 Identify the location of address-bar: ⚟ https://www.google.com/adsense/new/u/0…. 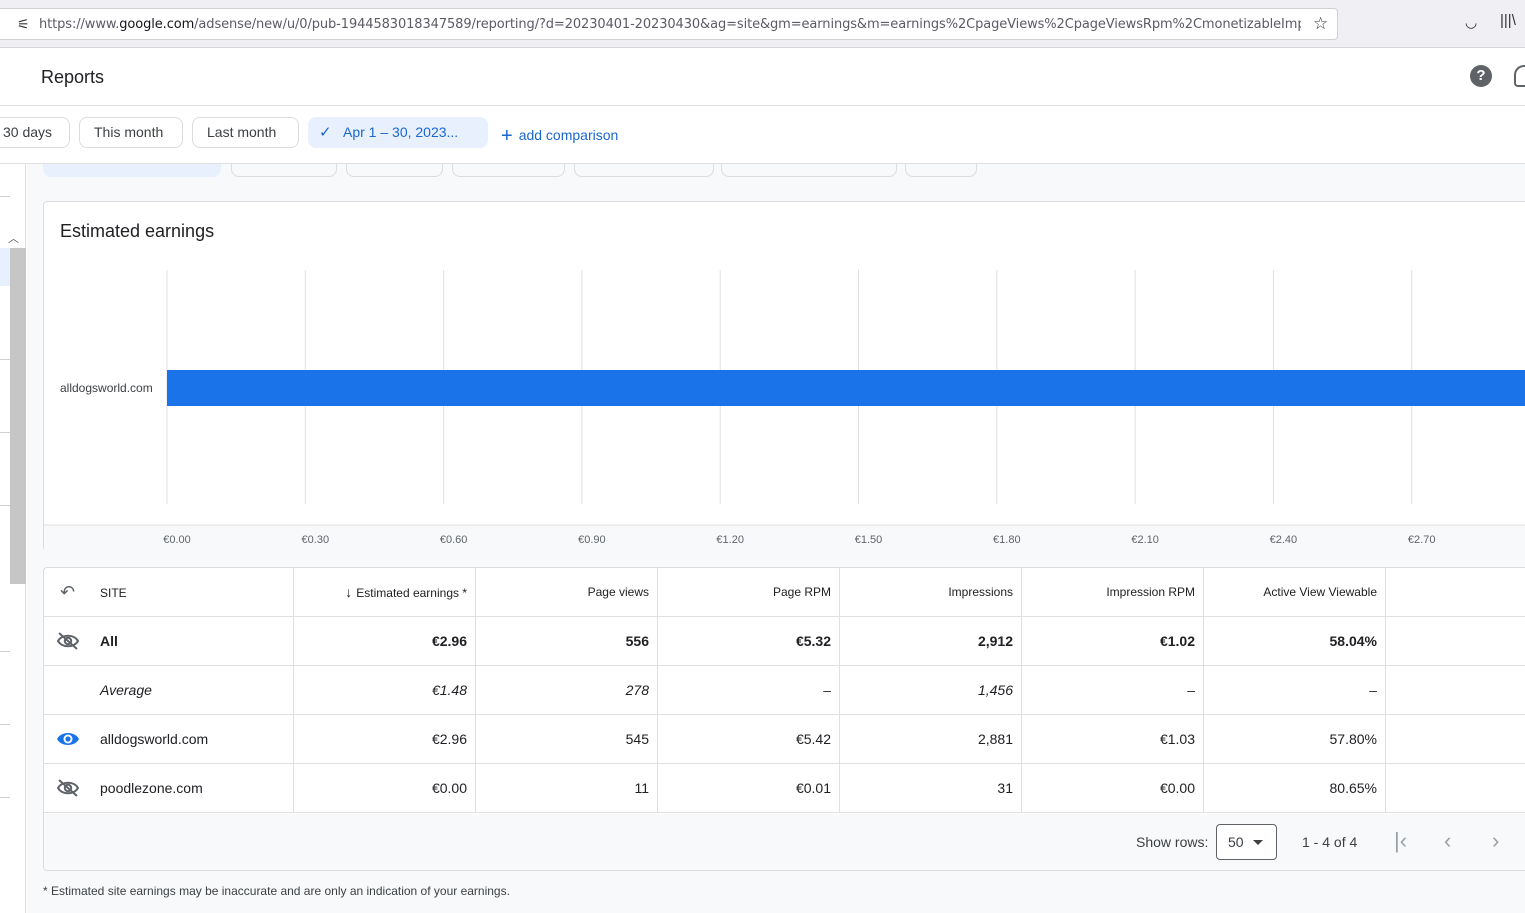
(669, 24).